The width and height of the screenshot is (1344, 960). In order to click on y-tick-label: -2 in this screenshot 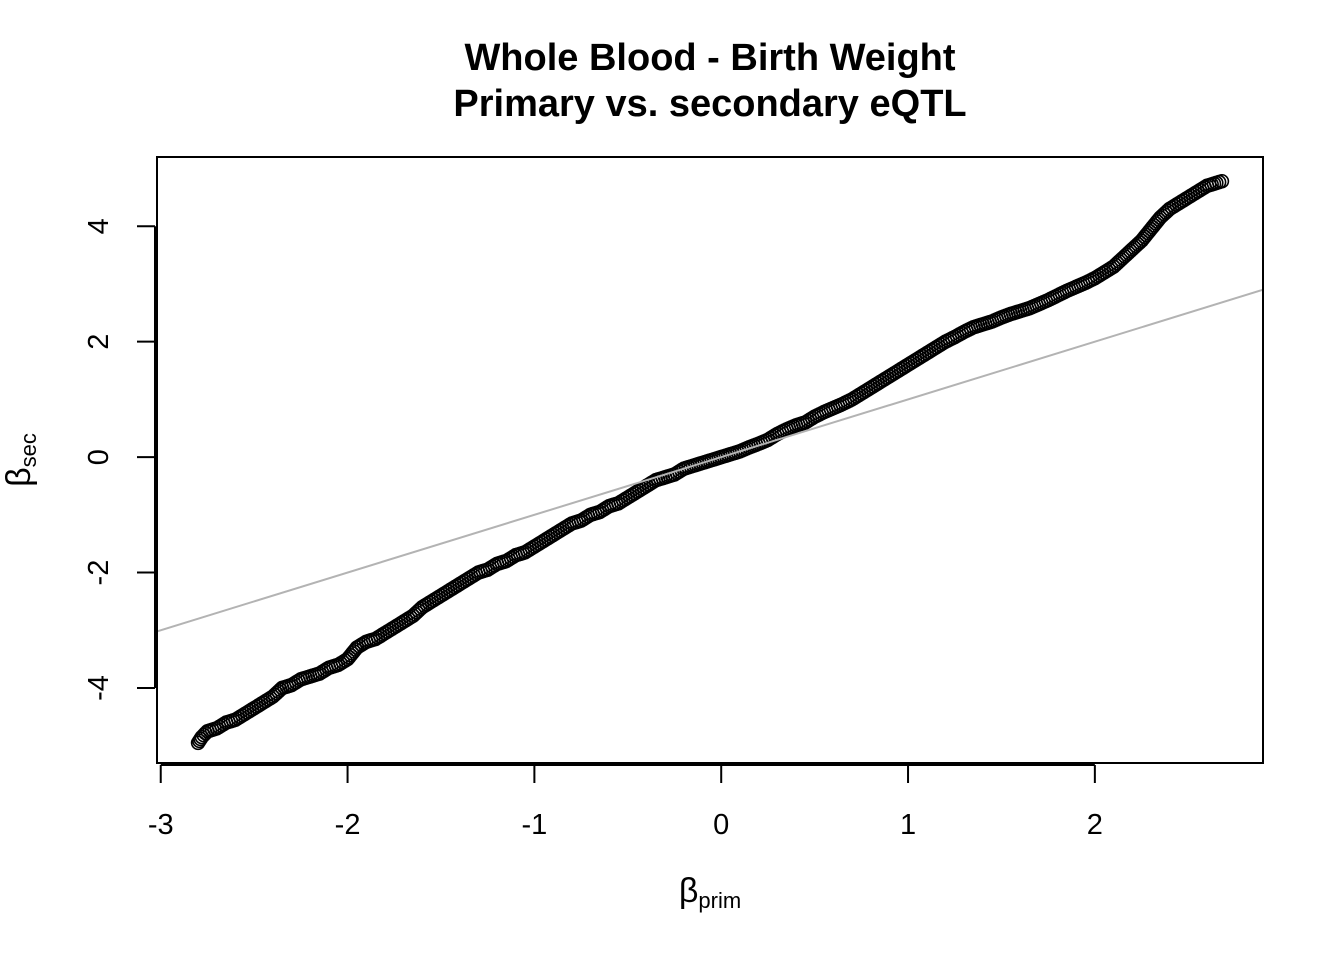, I will do `click(99, 573)`.